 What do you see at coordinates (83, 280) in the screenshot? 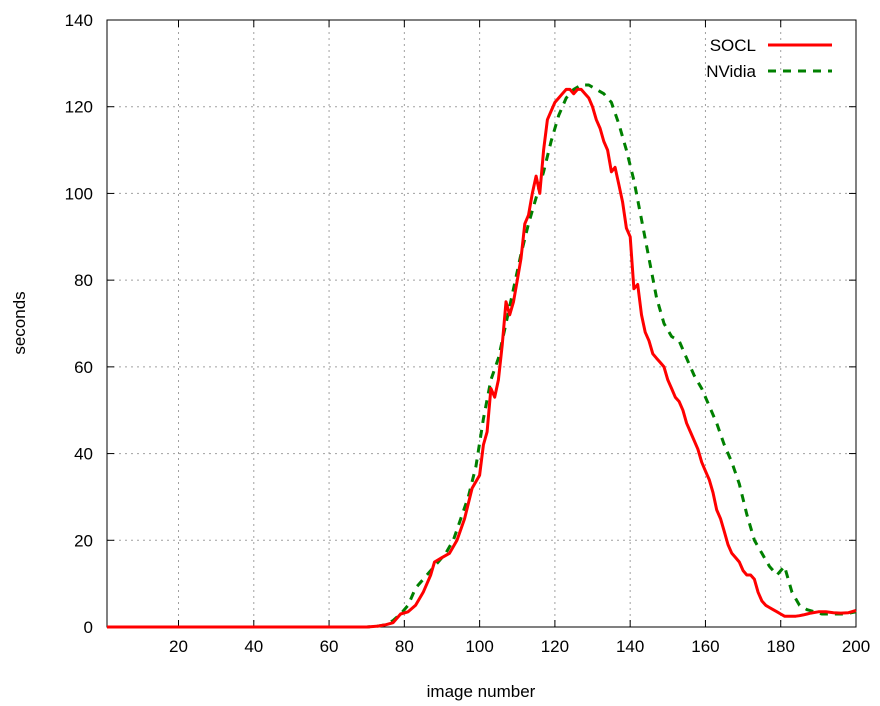
I see `y-tick-label: 80` at bounding box center [83, 280].